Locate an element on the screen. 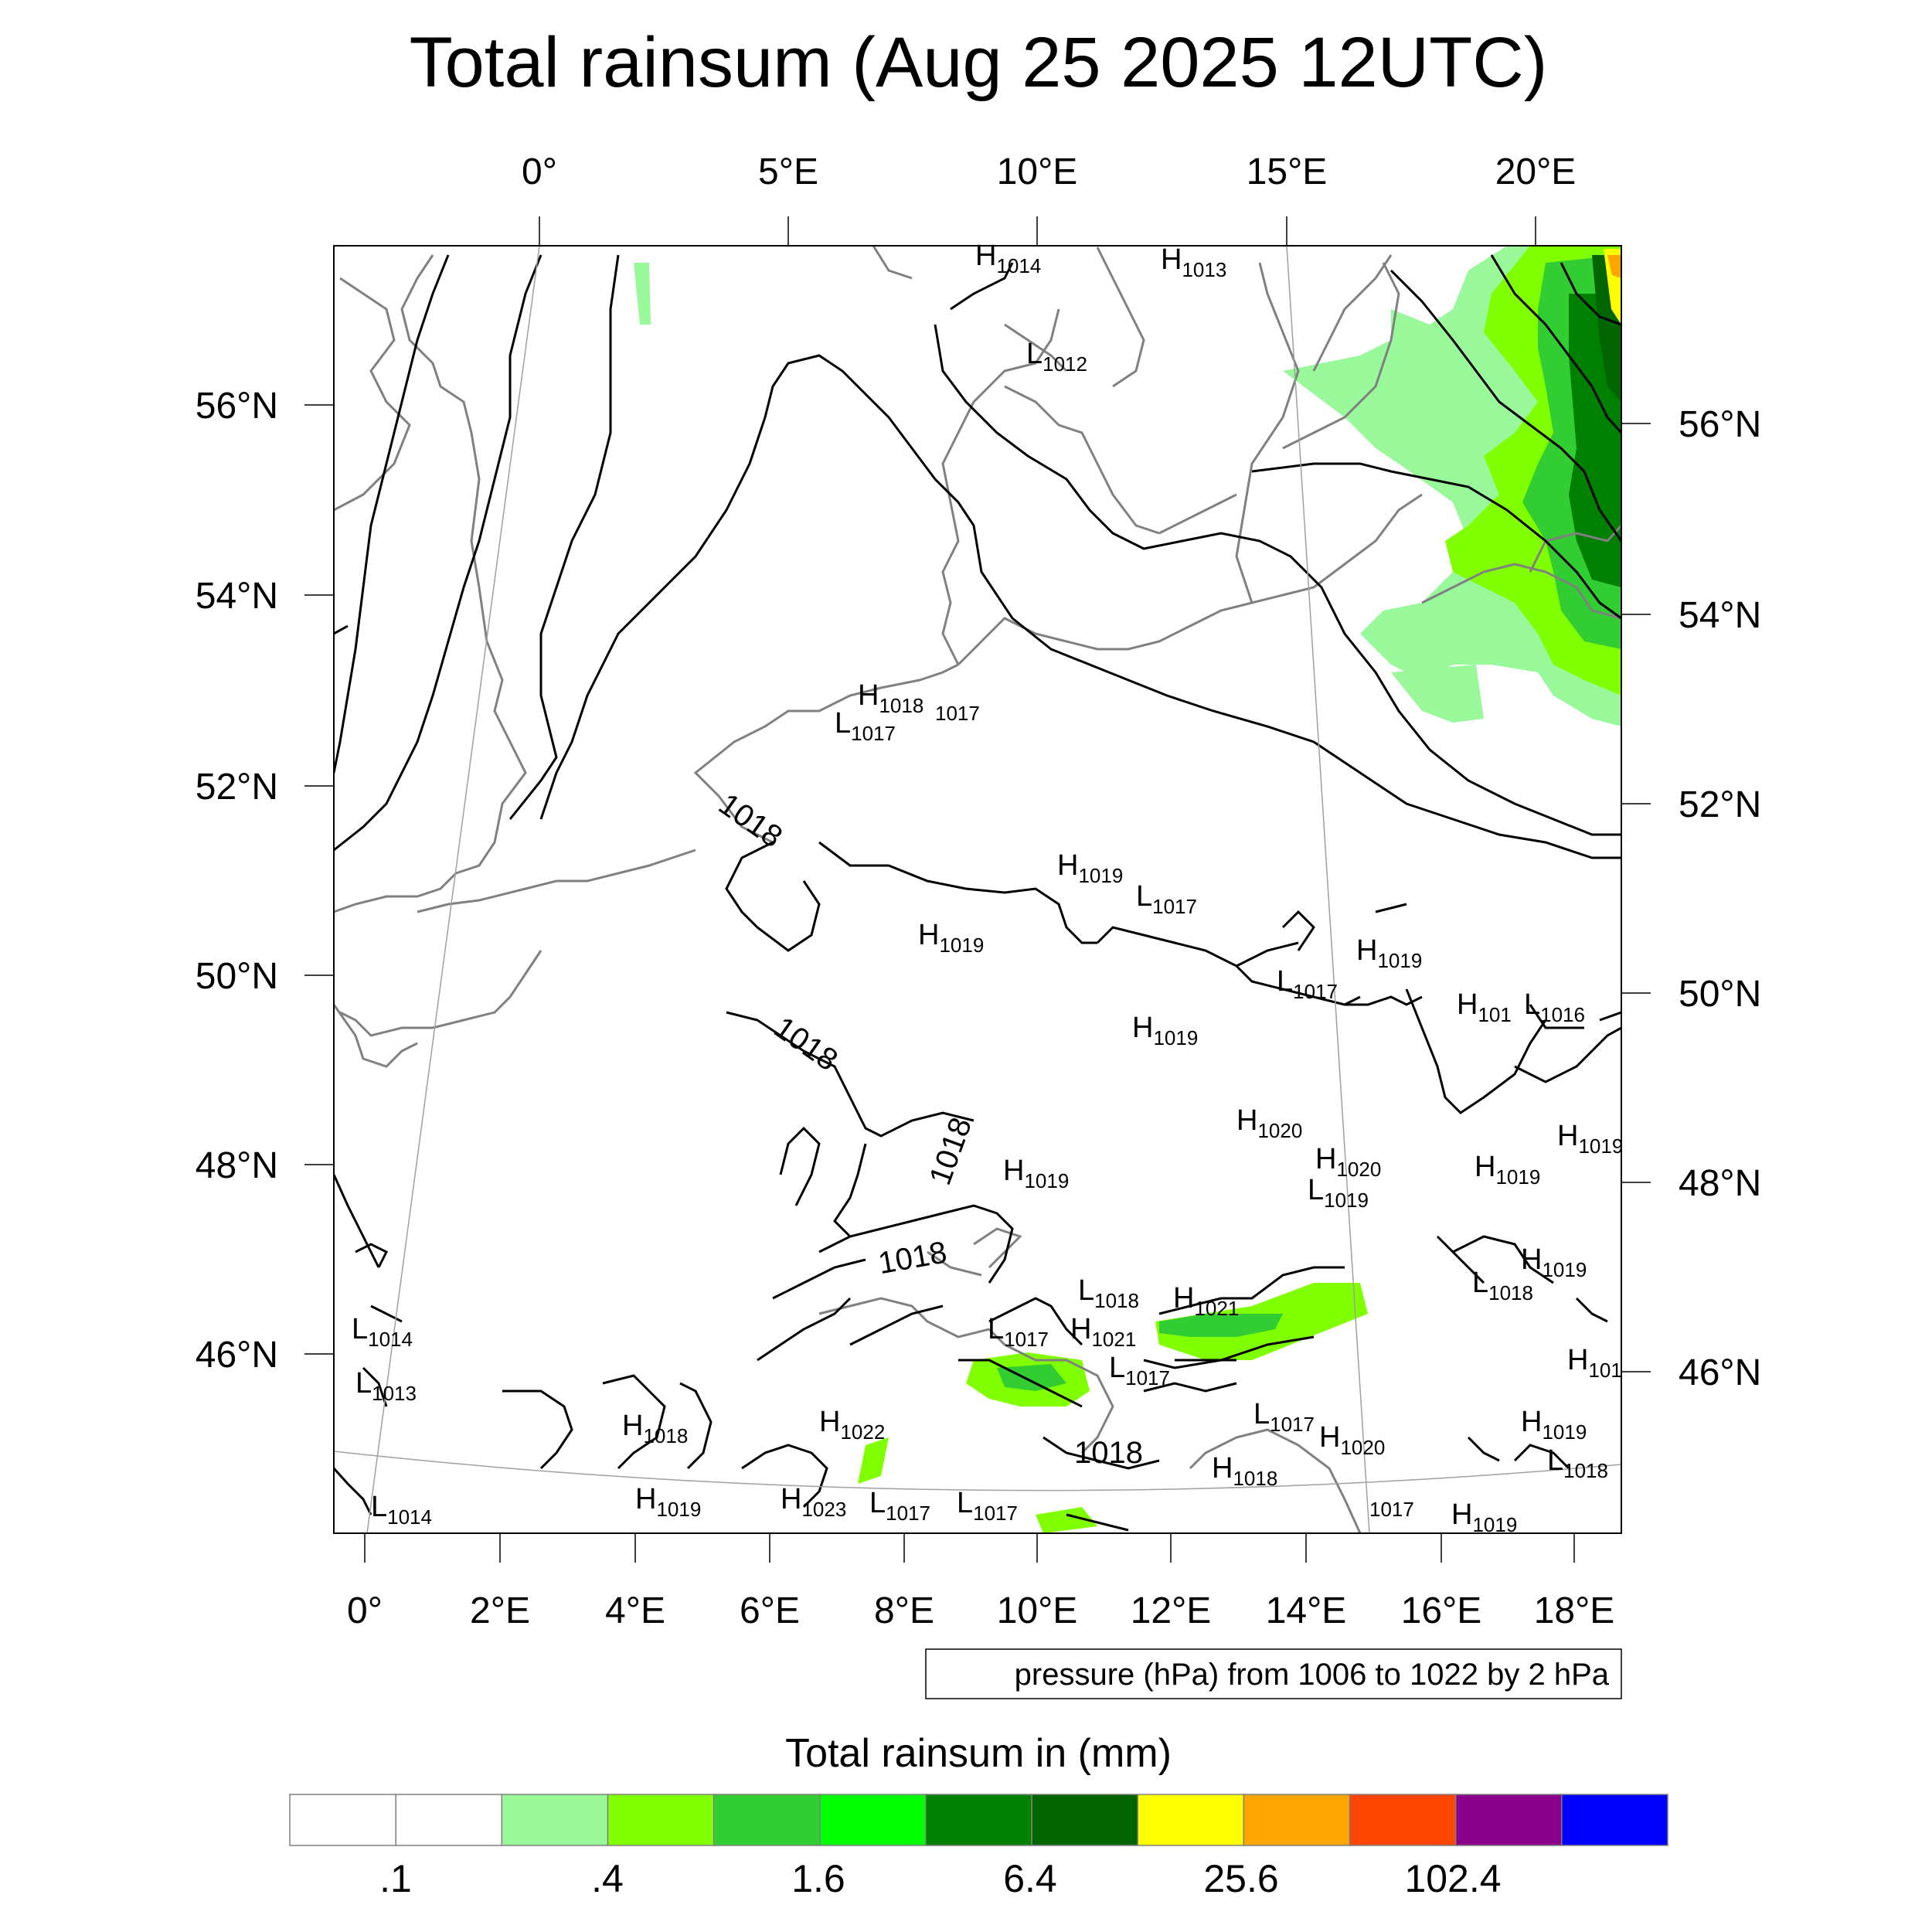 This screenshot has width=1932, height=1932. pressure-center: H1023 is located at coordinates (814, 1502).